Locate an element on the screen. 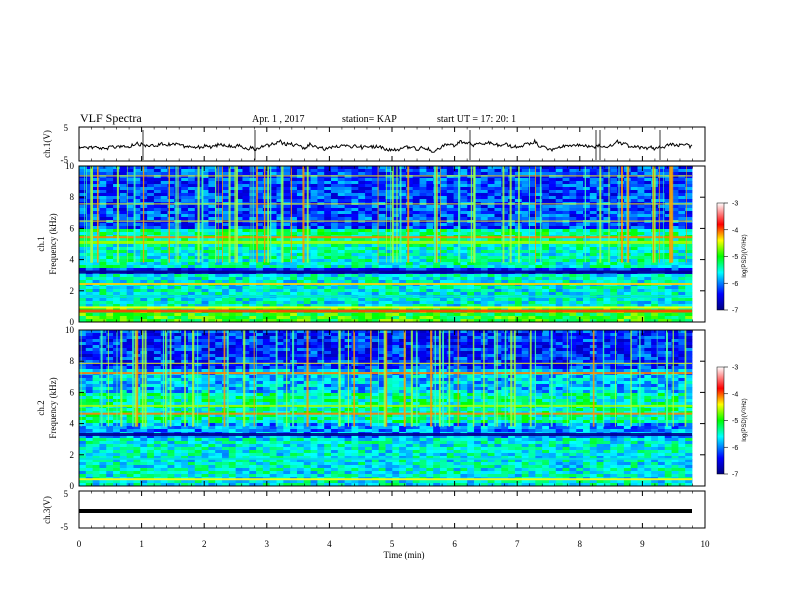  spectrogram-impulse is located at coordinates (390, 214).